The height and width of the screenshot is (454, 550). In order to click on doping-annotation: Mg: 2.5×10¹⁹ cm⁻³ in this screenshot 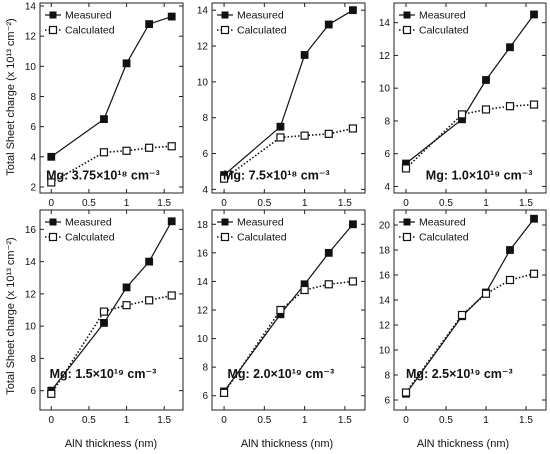, I will do `click(459, 374)`.